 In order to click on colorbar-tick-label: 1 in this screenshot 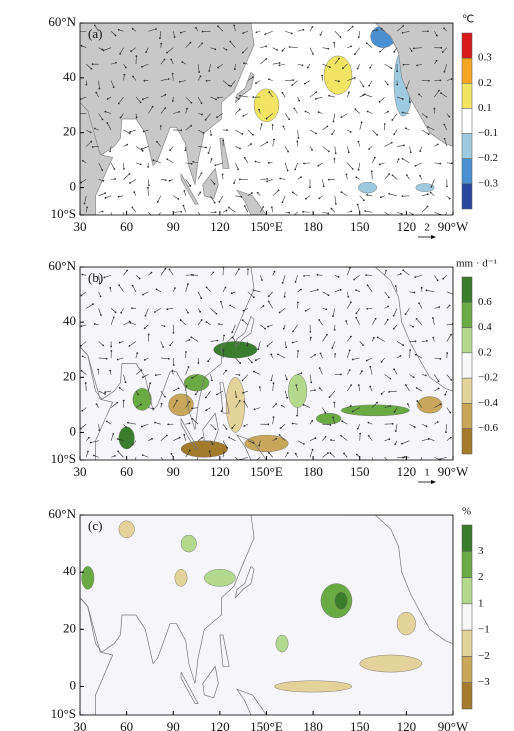, I will do `click(481, 603)`.